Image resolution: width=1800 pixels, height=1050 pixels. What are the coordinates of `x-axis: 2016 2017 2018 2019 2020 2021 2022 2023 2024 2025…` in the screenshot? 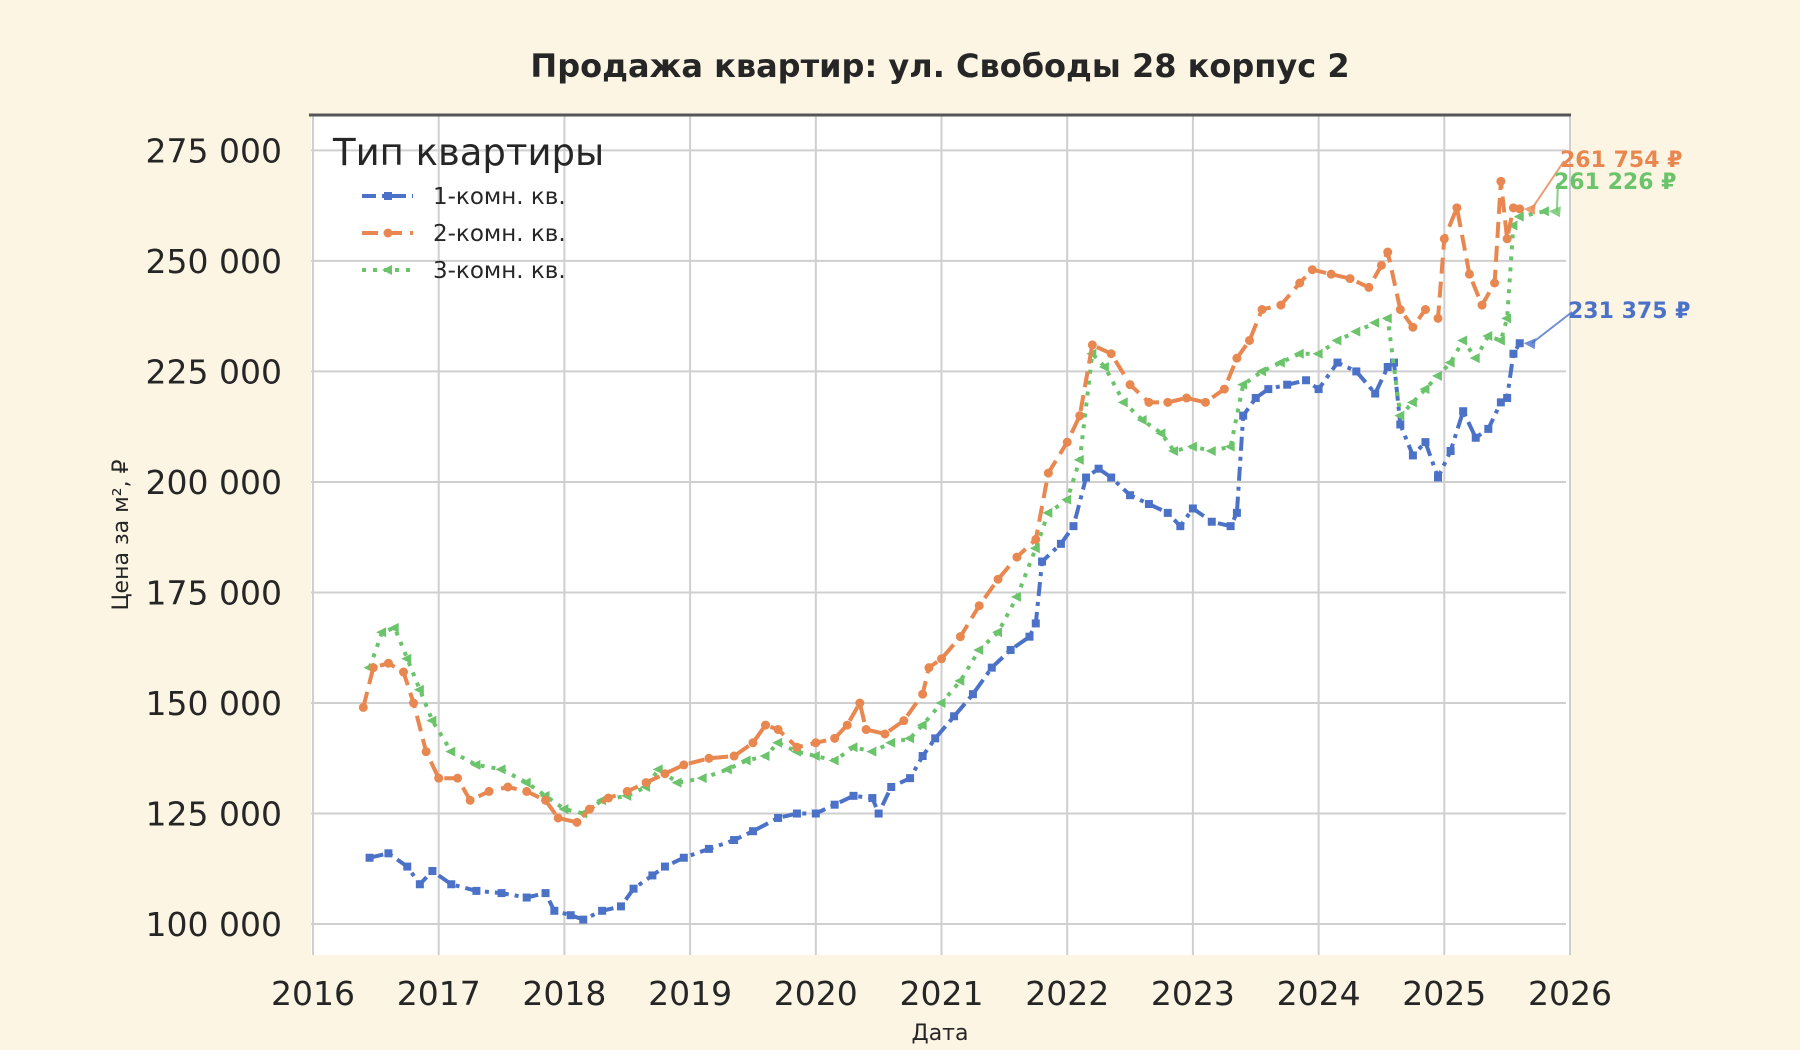 It's located at (941, 993).